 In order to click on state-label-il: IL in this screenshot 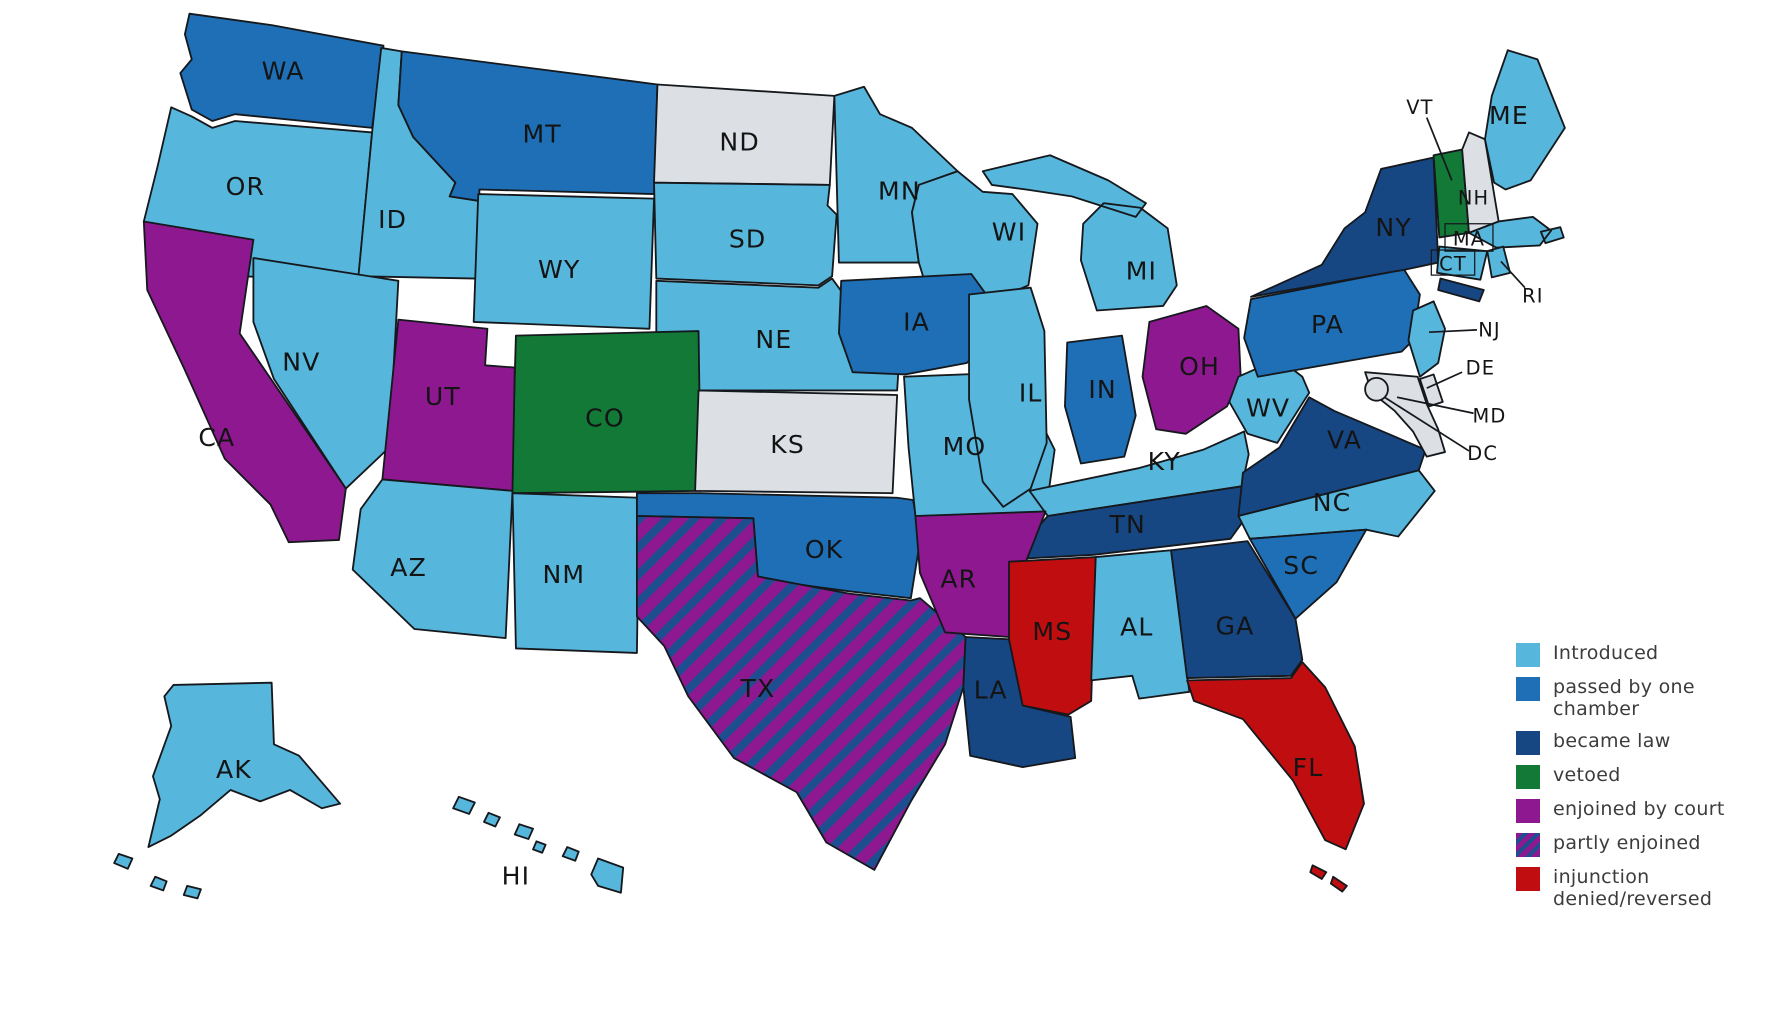, I will do `click(1031, 392)`.